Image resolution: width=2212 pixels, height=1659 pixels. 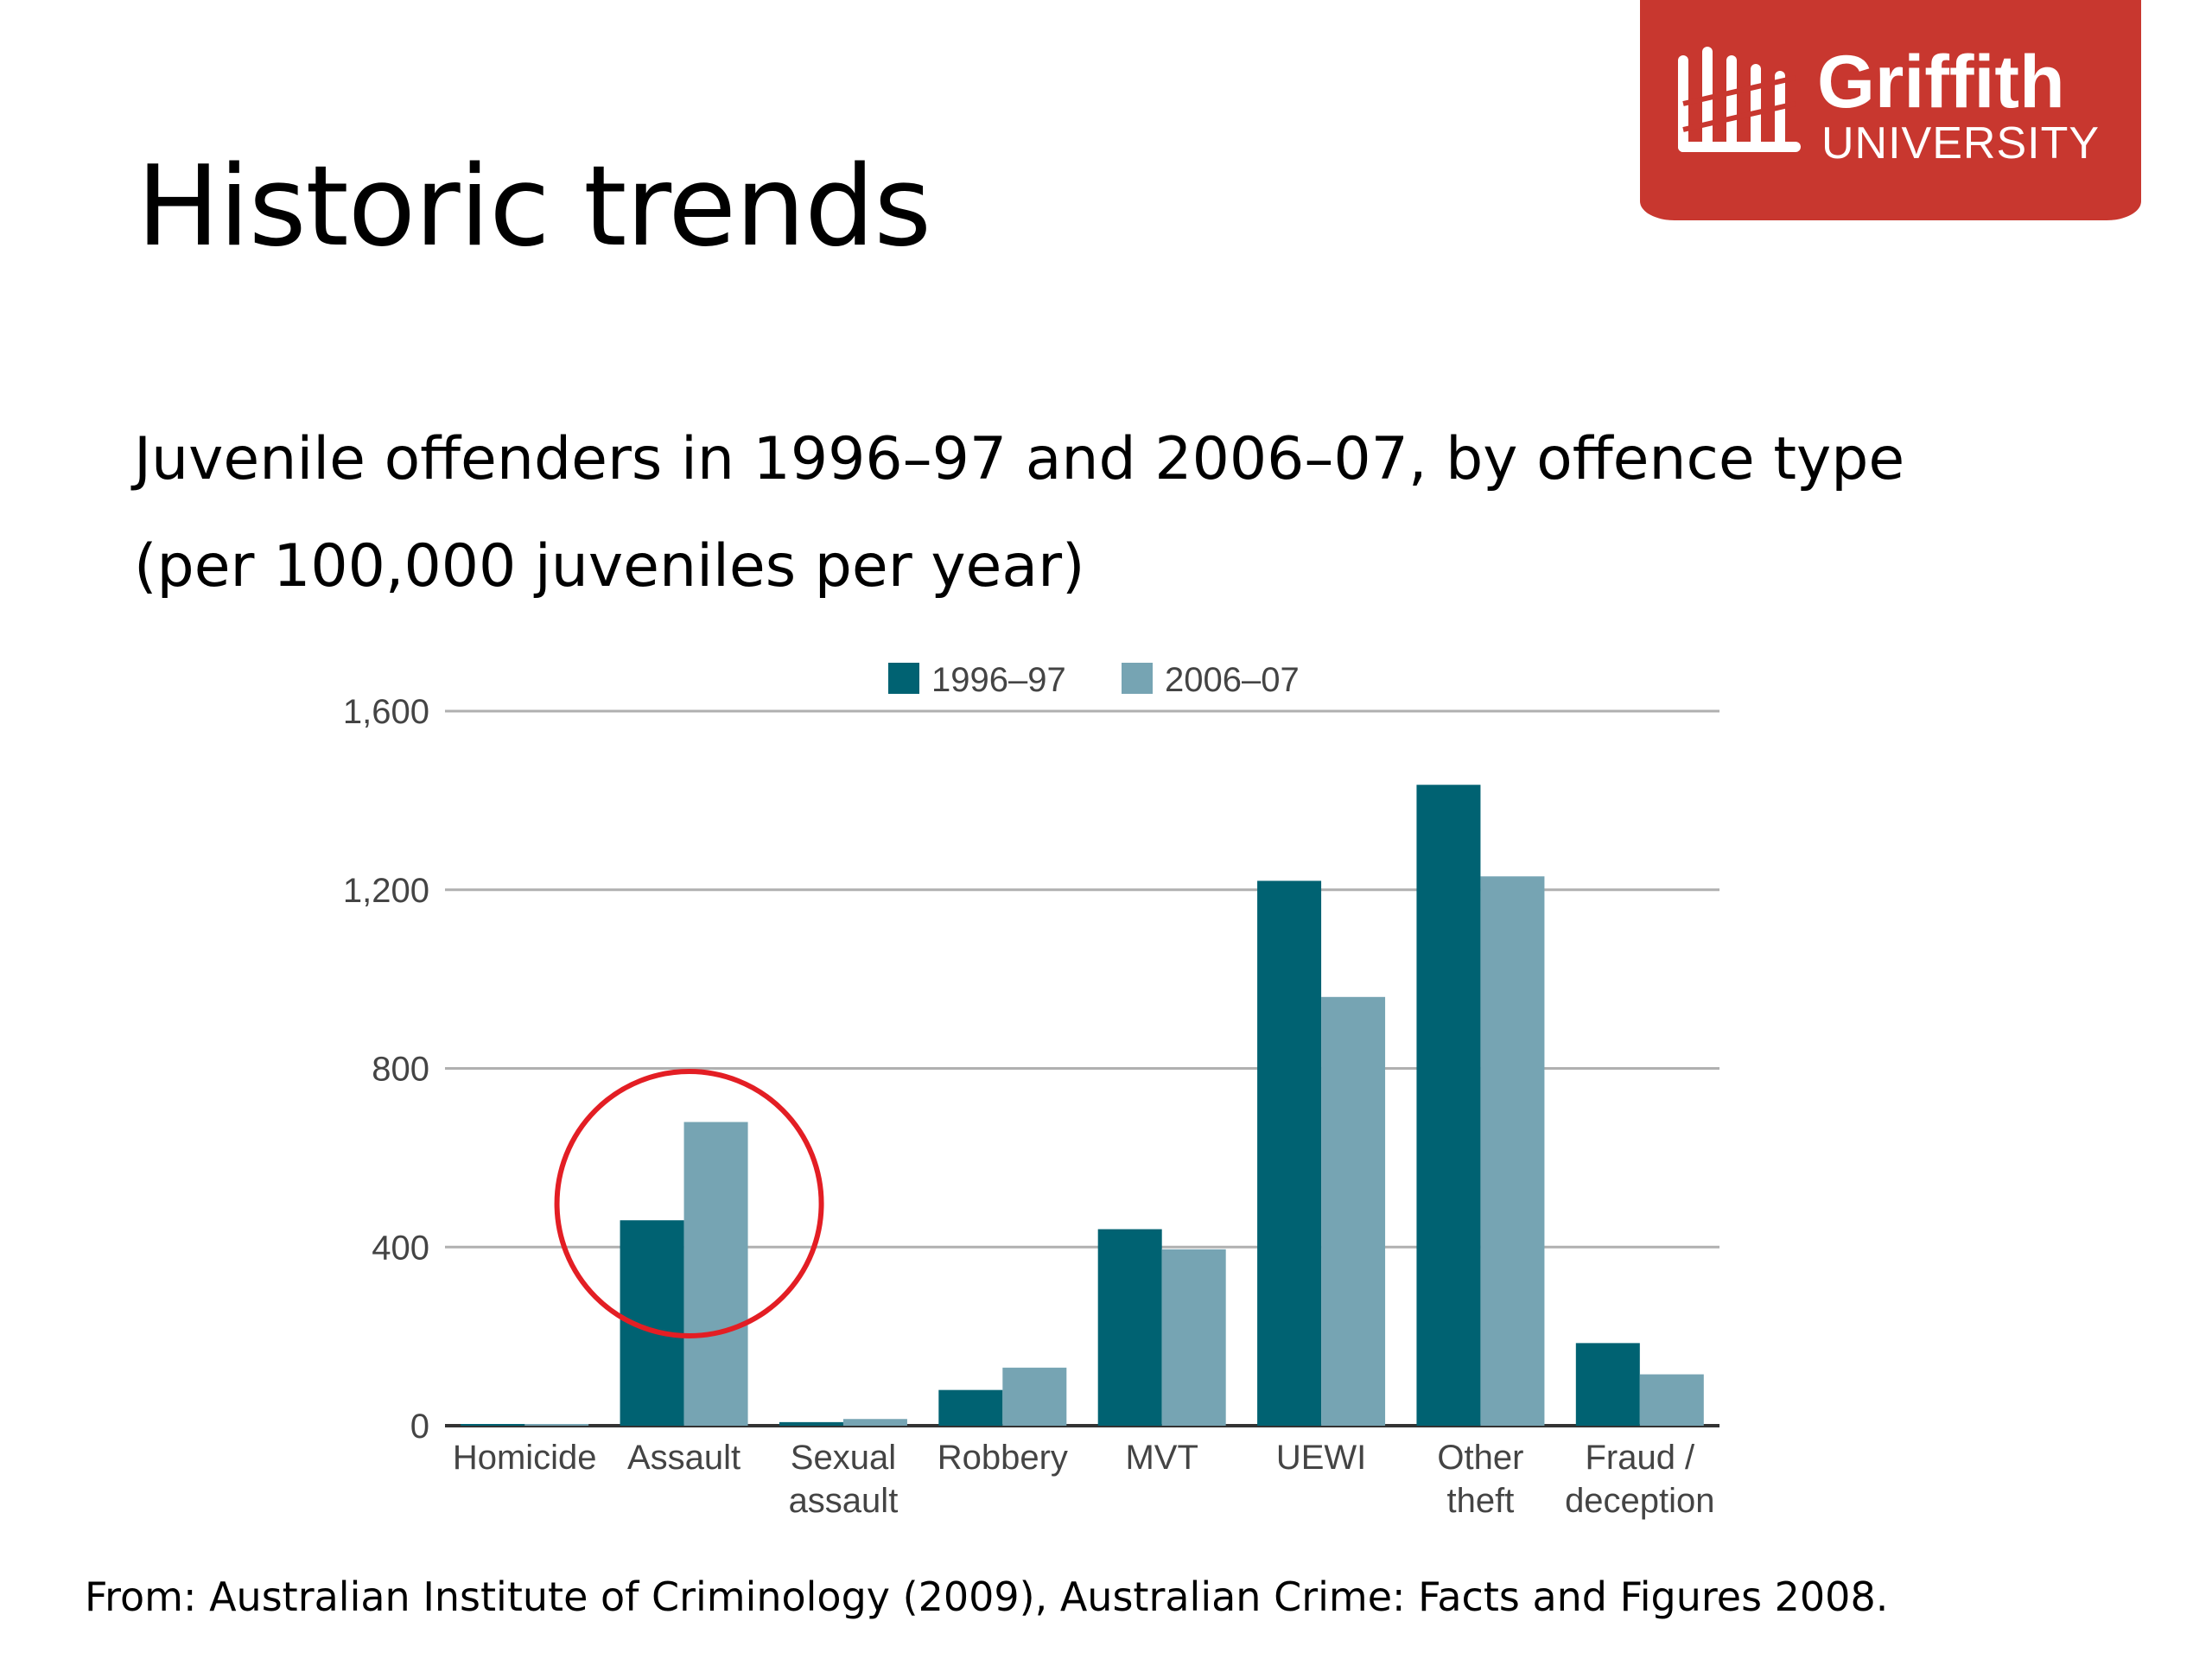 What do you see at coordinates (386, 712) in the screenshot?
I see `y-tick-label: 1,600` at bounding box center [386, 712].